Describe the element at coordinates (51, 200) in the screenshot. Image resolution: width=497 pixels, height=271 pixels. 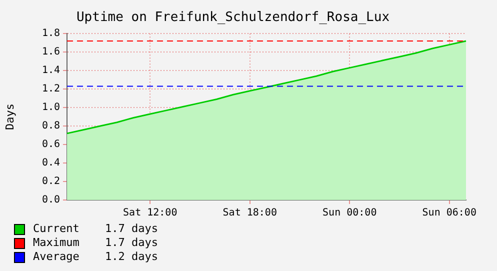
I see `y-tick-label: 0.0` at that location.